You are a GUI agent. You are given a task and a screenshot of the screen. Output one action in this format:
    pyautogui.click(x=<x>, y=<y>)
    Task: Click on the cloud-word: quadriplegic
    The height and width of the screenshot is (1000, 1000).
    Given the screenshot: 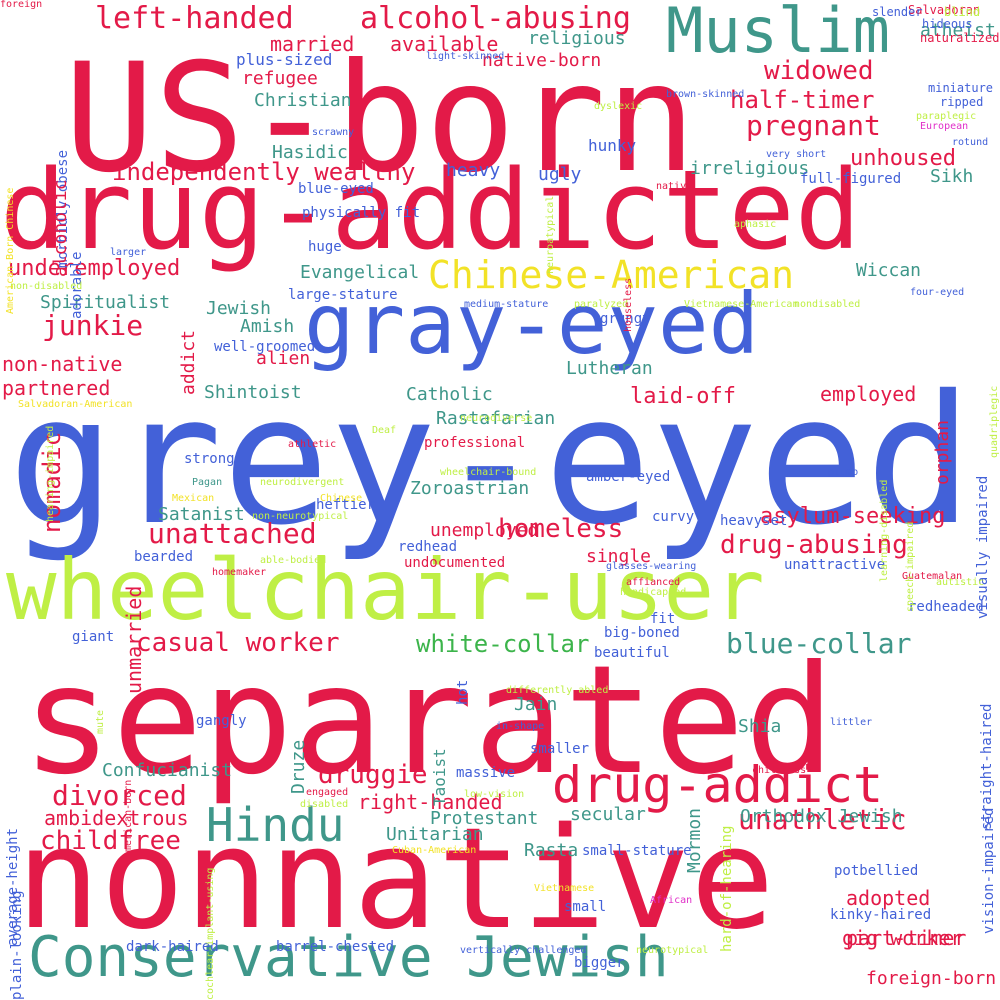 What is the action you would take?
    pyautogui.click(x=994, y=421)
    